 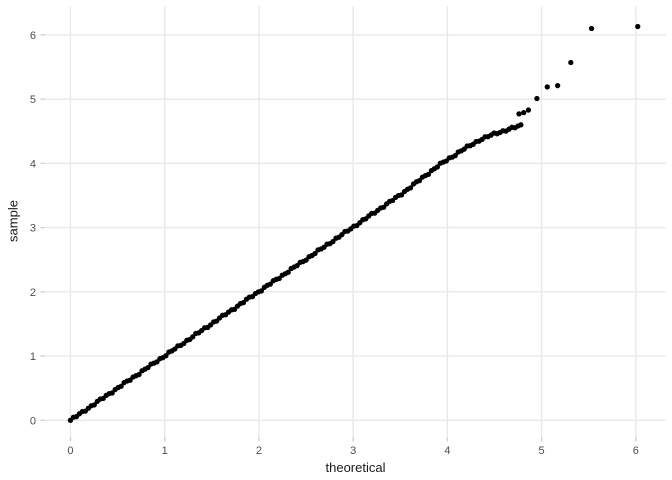 I want to click on x-axis-title: theoretical, so click(x=355, y=467).